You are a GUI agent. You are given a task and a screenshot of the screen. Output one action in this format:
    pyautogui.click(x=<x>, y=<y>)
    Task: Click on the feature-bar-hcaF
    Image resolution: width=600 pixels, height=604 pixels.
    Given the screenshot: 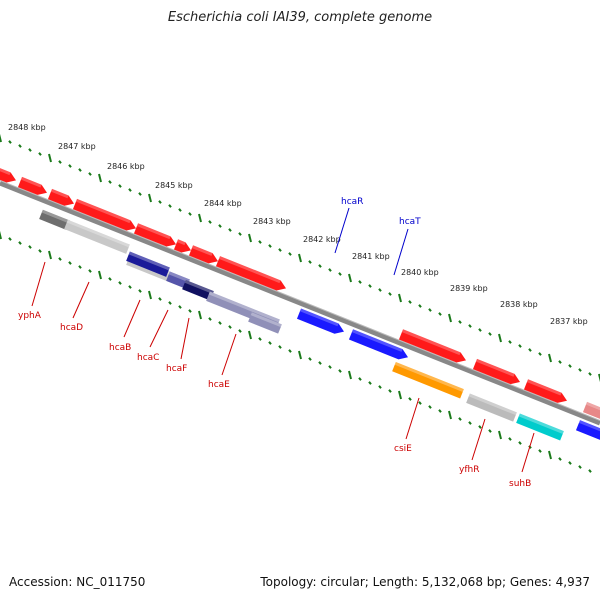 What is the action you would take?
    pyautogui.click(x=198, y=290)
    